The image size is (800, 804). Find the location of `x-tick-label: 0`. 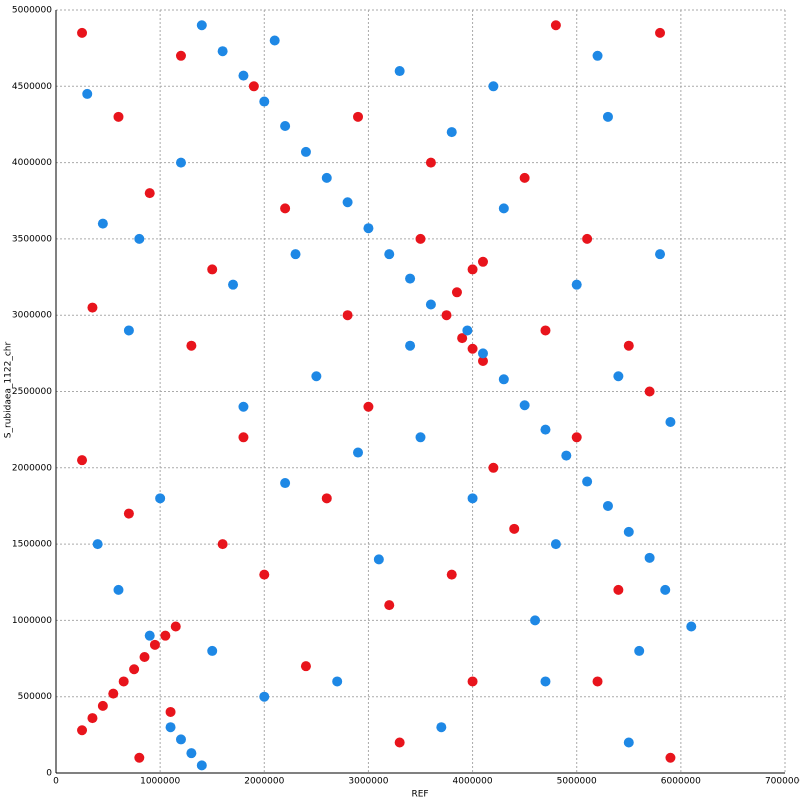

x-tick-label: 0 is located at coordinates (56, 782).